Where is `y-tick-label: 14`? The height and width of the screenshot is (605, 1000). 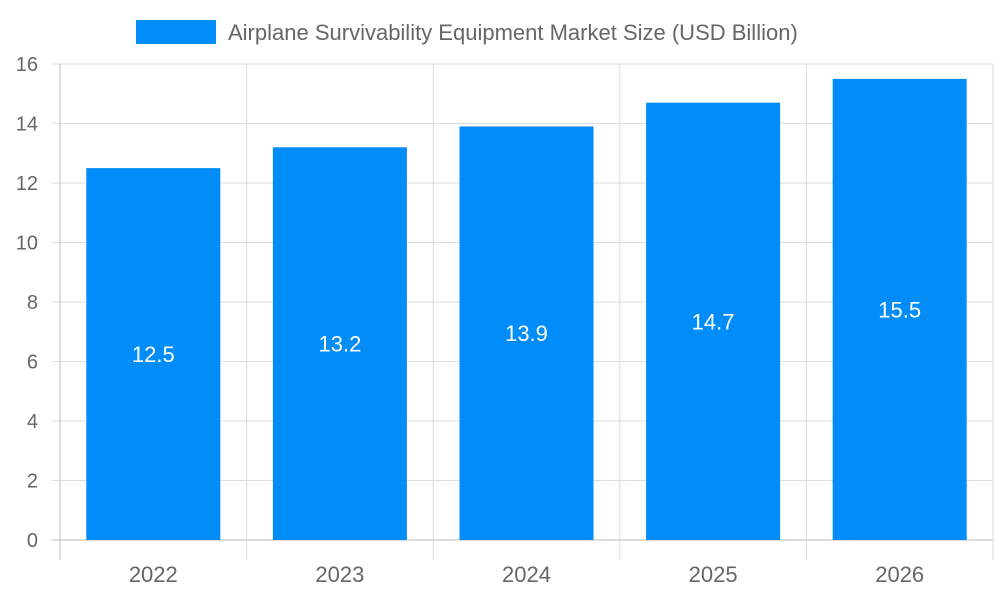
y-tick-label: 14 is located at coordinates (27, 125).